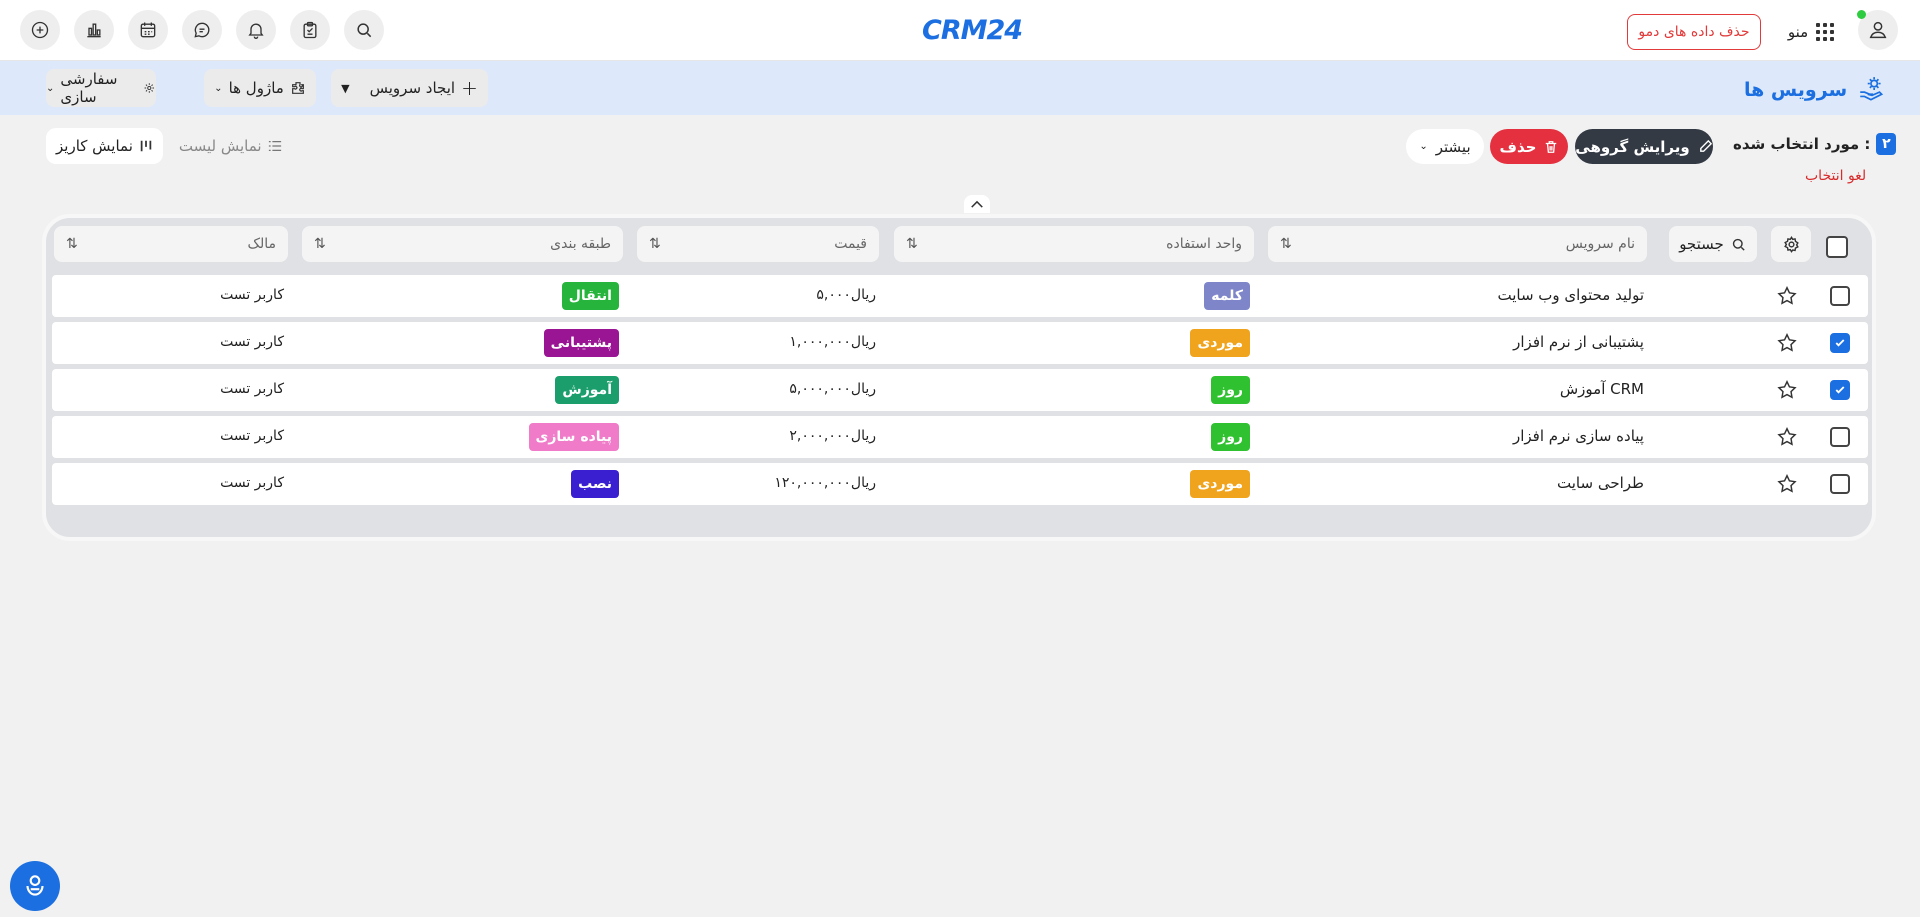  Describe the element at coordinates (1518, 146) in the screenshot. I see `delete-label: حذف` at that location.